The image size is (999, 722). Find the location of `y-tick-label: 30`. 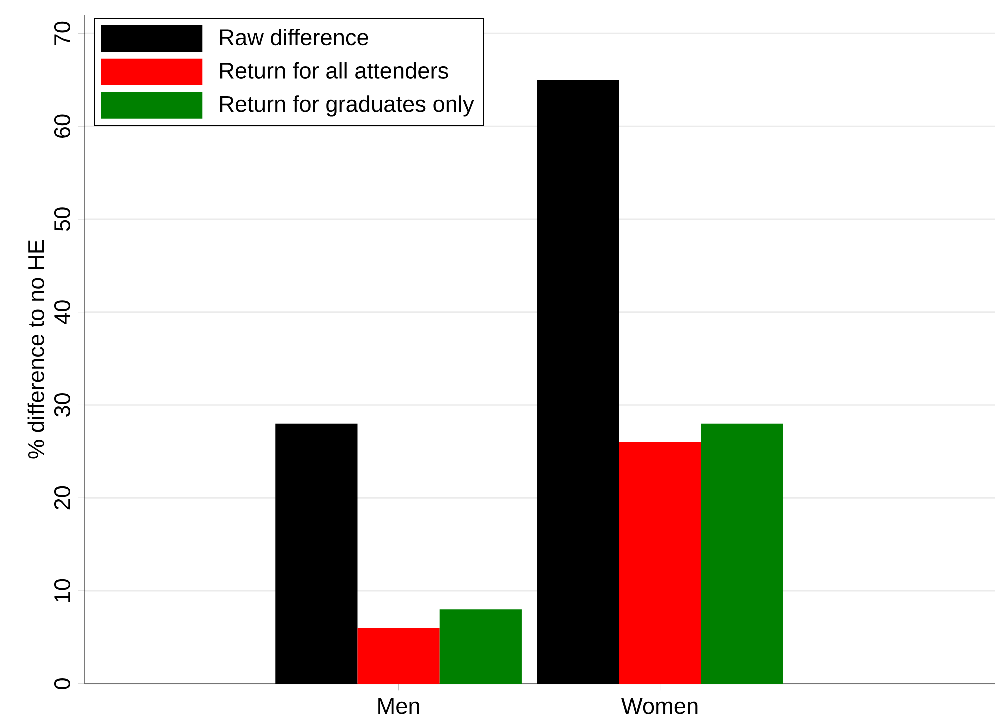

y-tick-label: 30 is located at coordinates (62, 406).